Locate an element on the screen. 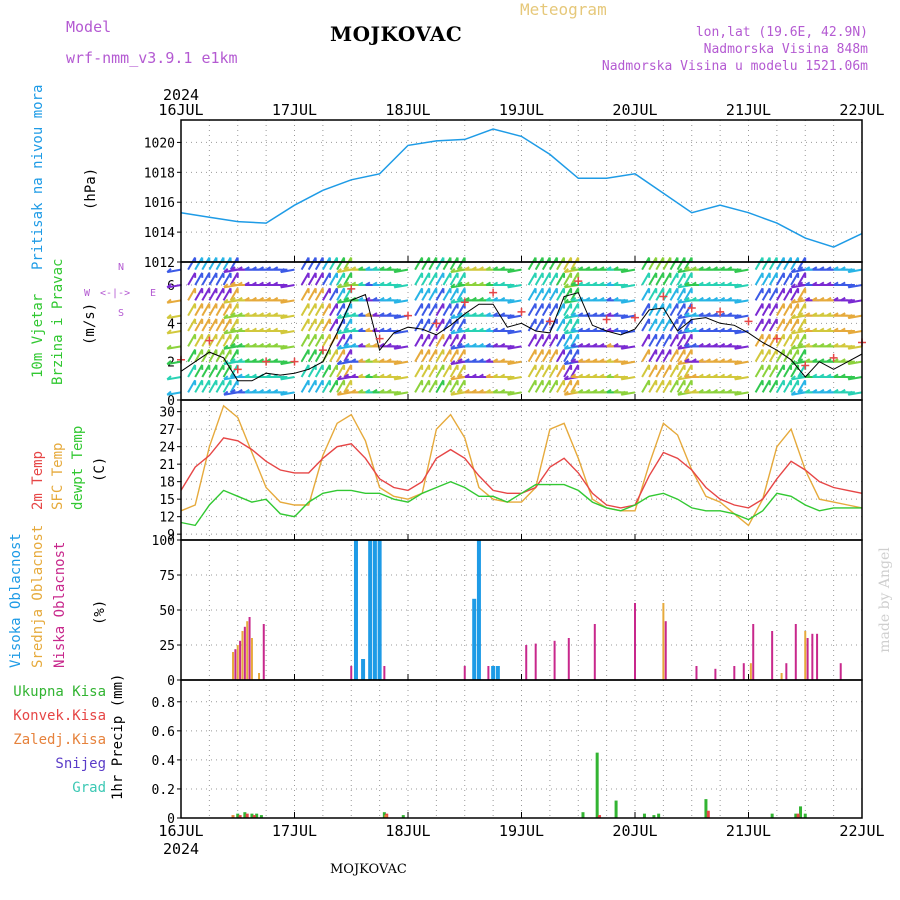 The width and height of the screenshot is (900, 900). temp-dewpt-line is located at coordinates (521, 503).